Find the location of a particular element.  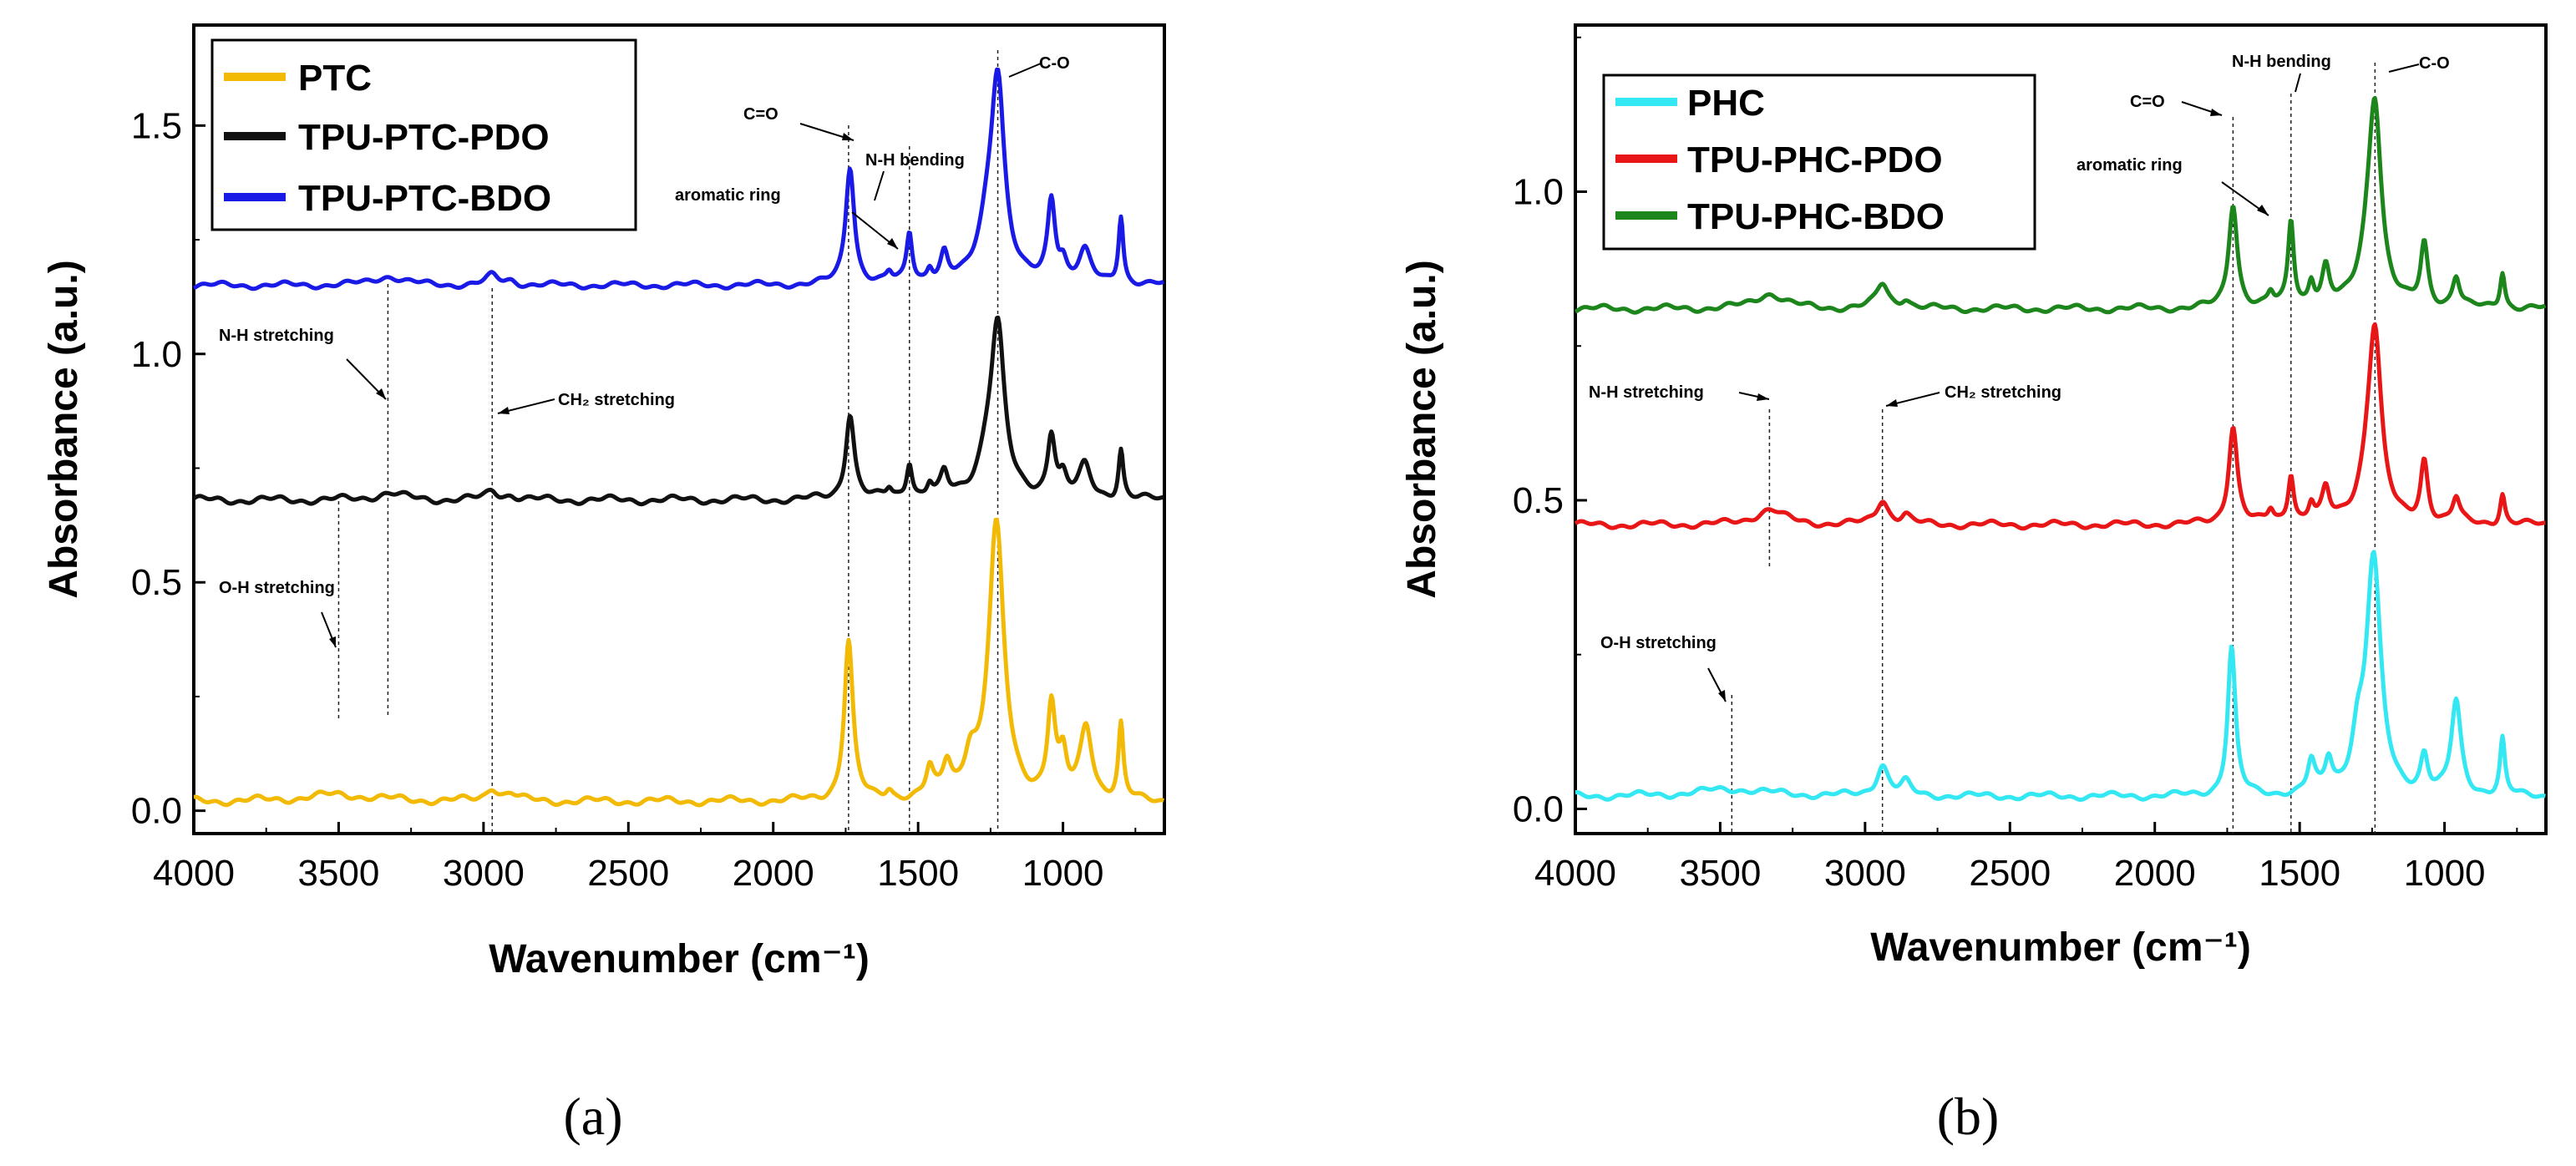

series-line-tpu-ptc-pdo is located at coordinates (678, 411).